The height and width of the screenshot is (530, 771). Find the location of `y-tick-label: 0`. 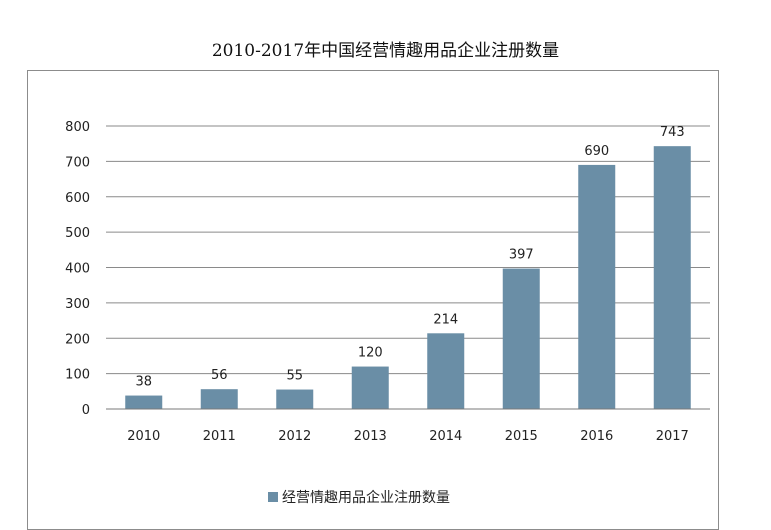

y-tick-label: 0 is located at coordinates (86, 410).